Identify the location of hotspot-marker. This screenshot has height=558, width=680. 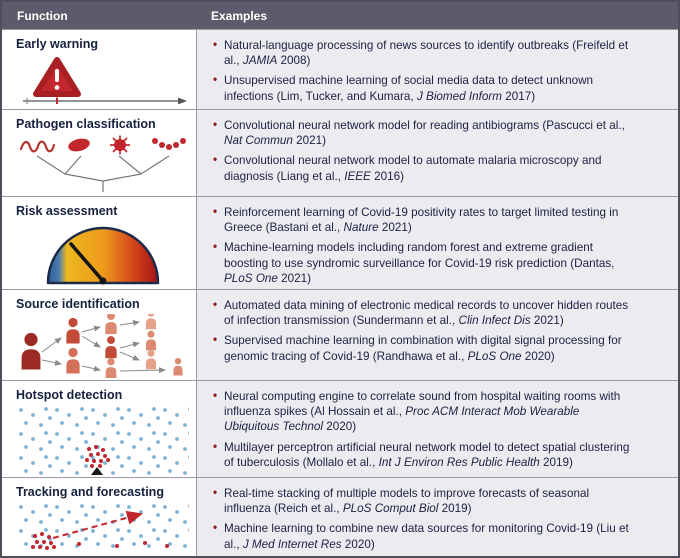
(97, 471).